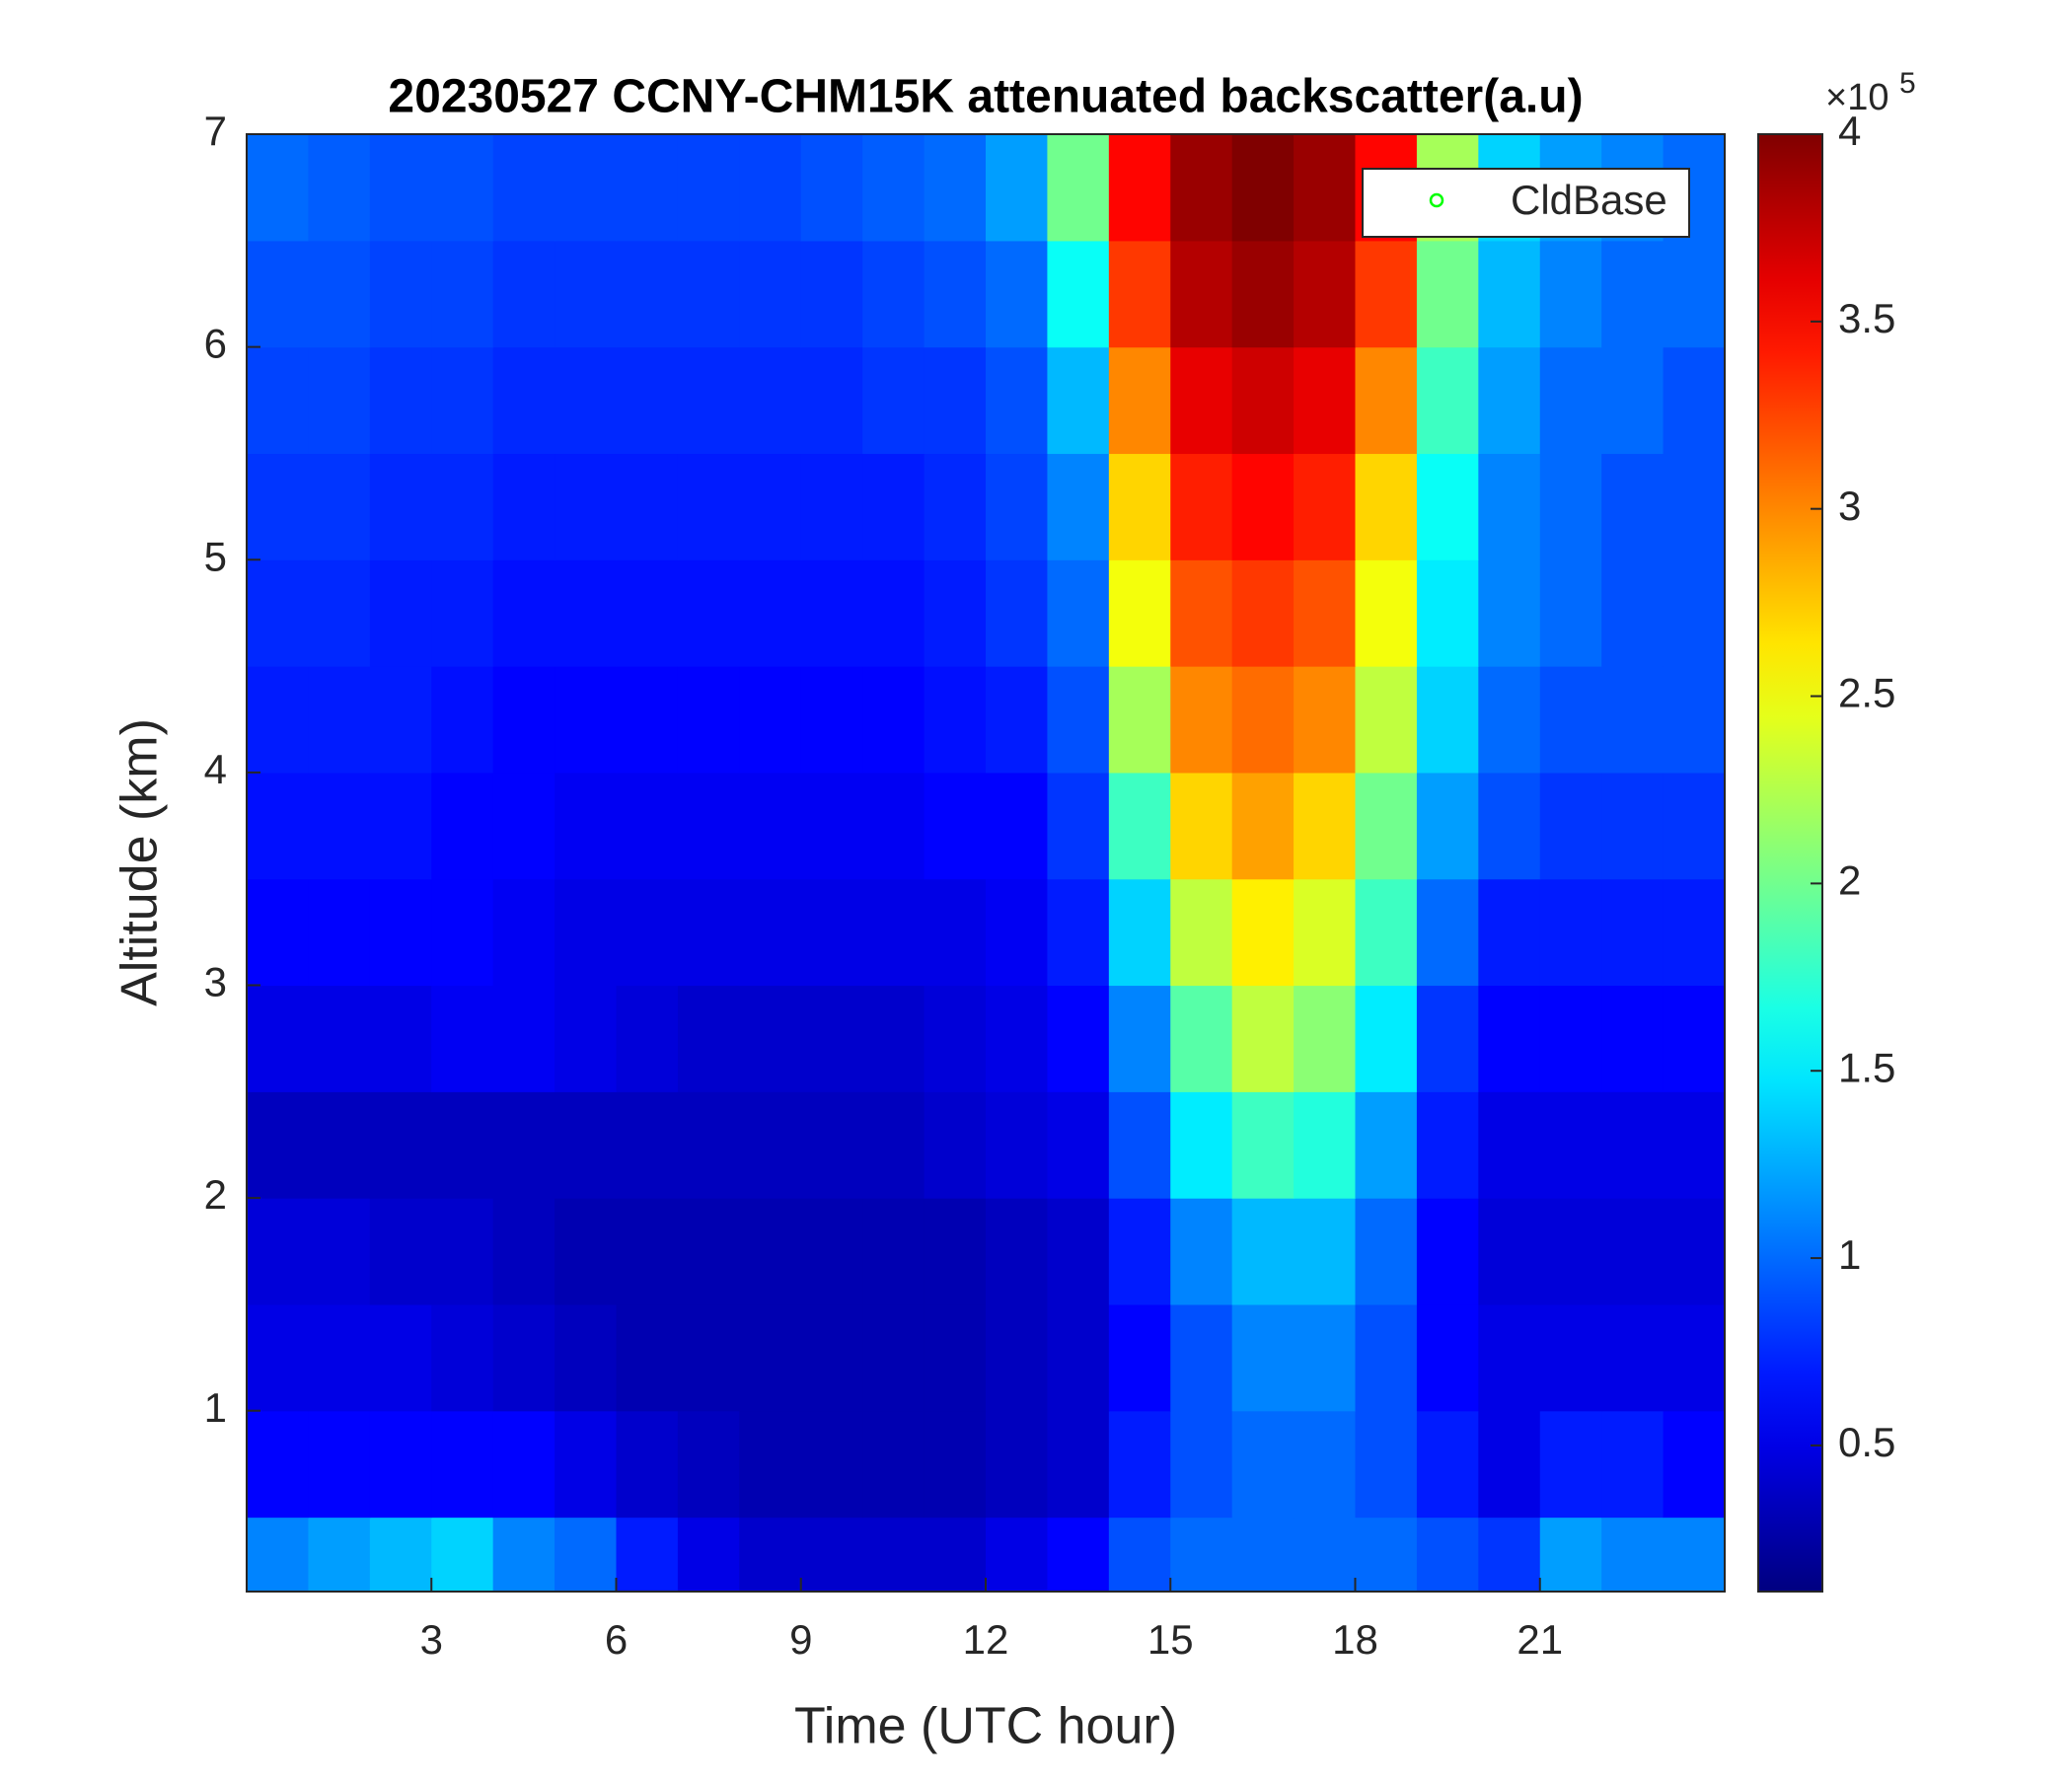  Describe the element at coordinates (216, 1407) in the screenshot. I see `y-tick-label: 1` at that location.